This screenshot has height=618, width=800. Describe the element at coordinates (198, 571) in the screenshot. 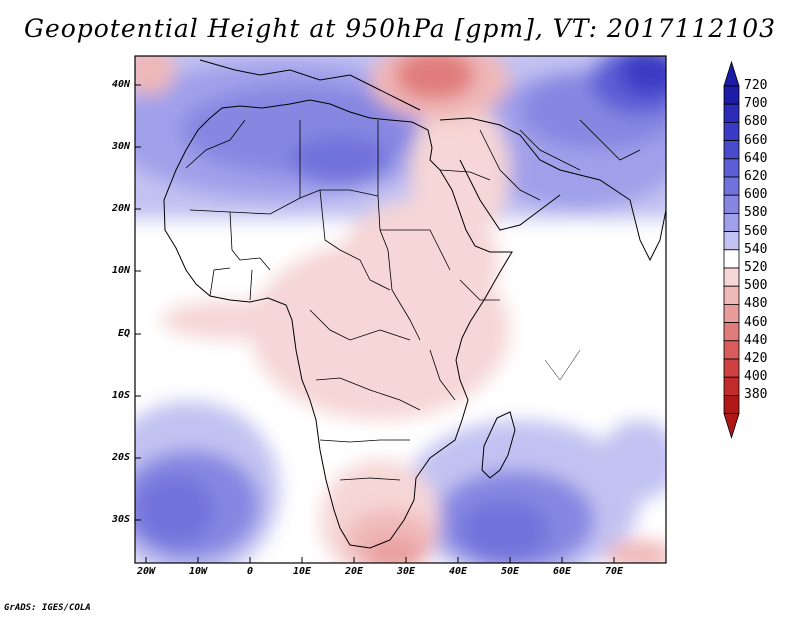

I see `lon-label-10w: 10W` at that location.